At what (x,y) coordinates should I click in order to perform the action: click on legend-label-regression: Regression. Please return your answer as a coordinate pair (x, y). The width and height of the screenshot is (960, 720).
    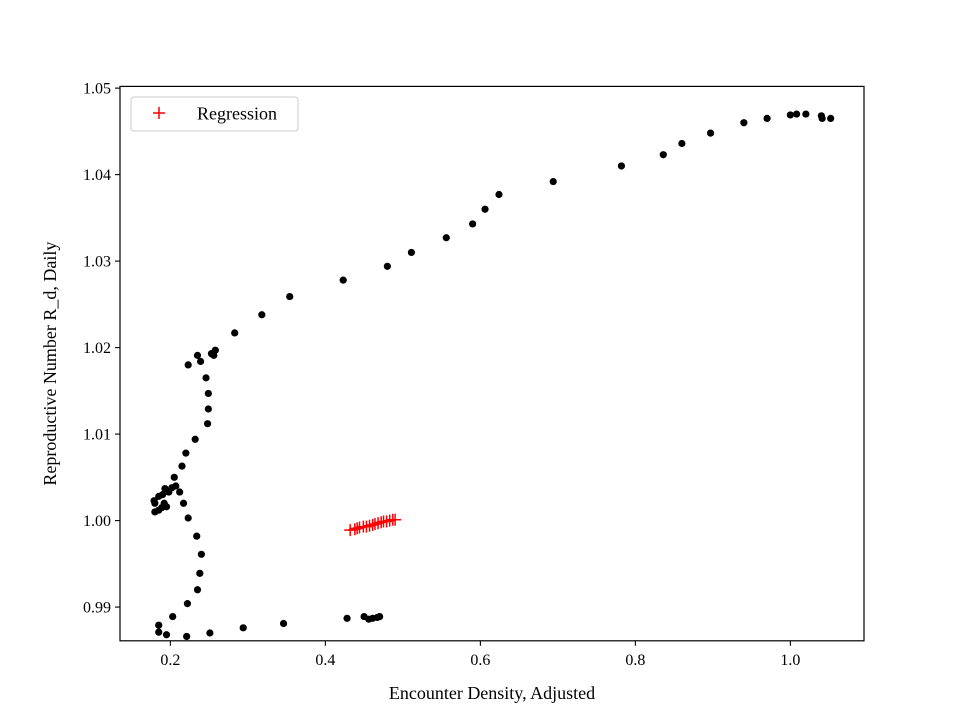
    Looking at the image, I should click on (237, 114).